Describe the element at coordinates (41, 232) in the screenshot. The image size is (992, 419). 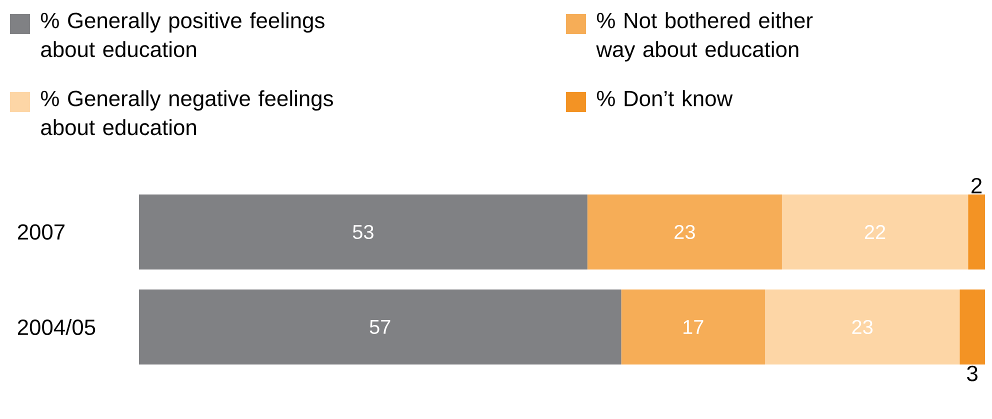
I see `y-tick-label: 2007` at that location.